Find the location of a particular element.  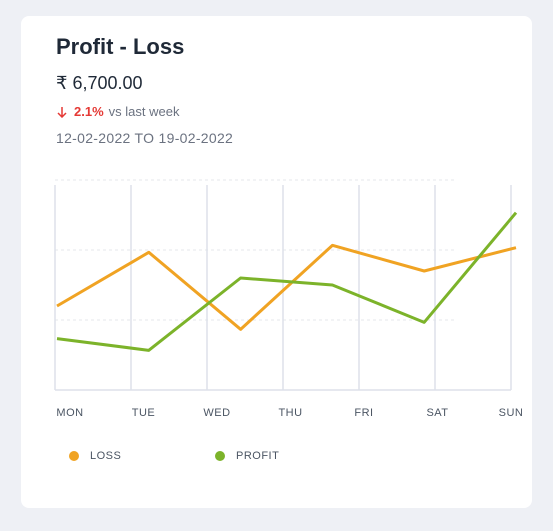

legend-label: LOSS is located at coordinates (105, 456).